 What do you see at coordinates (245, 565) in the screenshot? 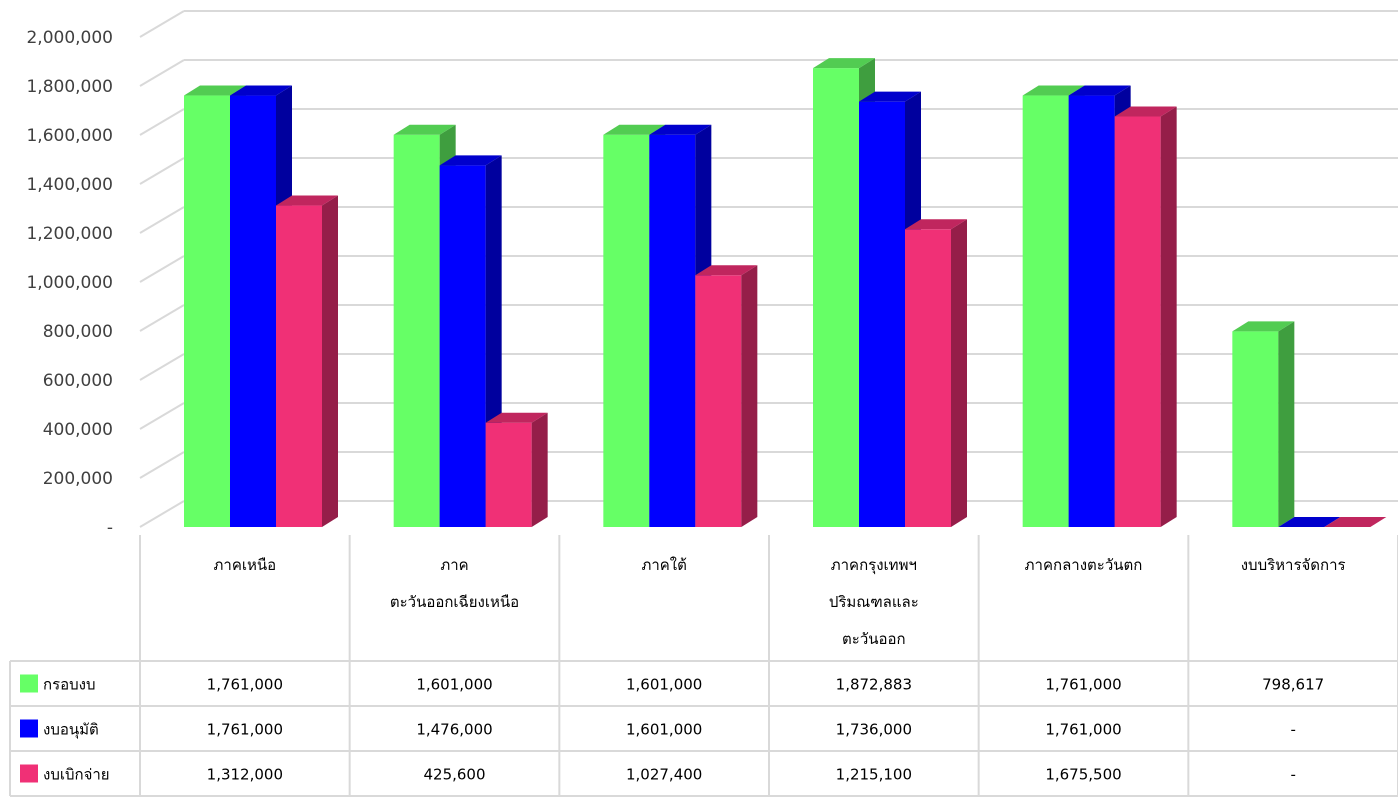
I see `category-label: ภาคเหนือ` at bounding box center [245, 565].